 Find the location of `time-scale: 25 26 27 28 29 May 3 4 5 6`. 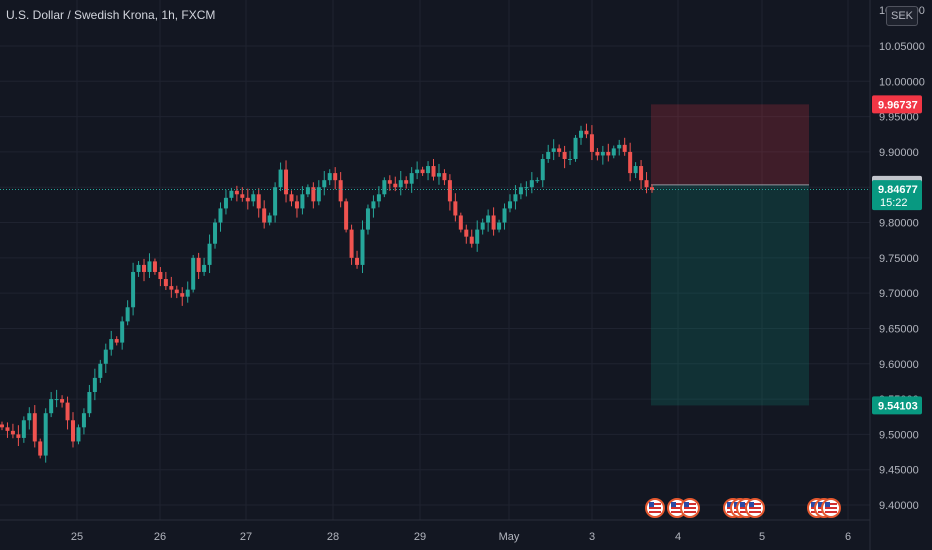

time-scale: 25 26 27 28 29 May 3 4 5 6 is located at coordinates (461, 537).